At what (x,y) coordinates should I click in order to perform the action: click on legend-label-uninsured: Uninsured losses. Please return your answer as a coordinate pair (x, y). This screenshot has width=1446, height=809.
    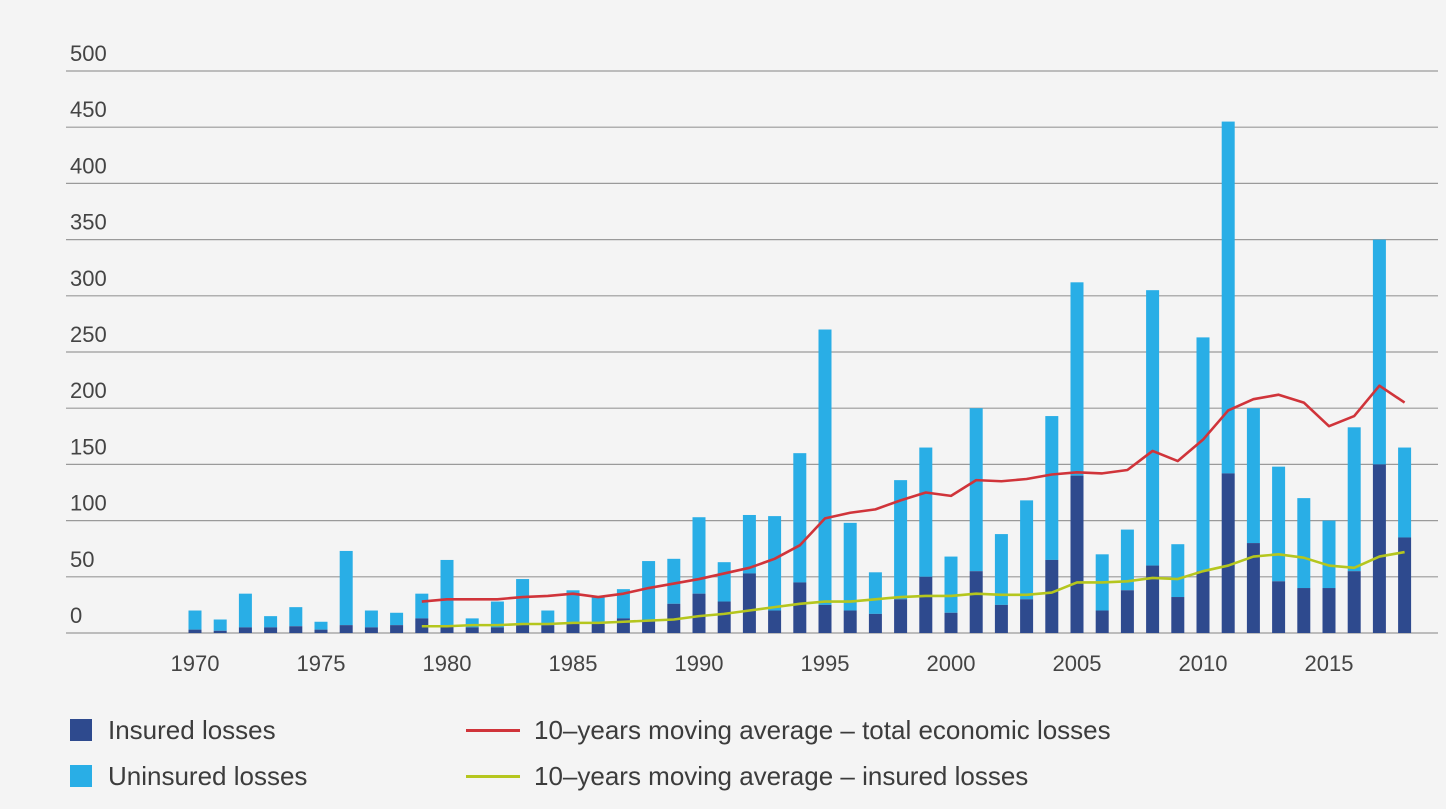
    Looking at the image, I should click on (208, 775).